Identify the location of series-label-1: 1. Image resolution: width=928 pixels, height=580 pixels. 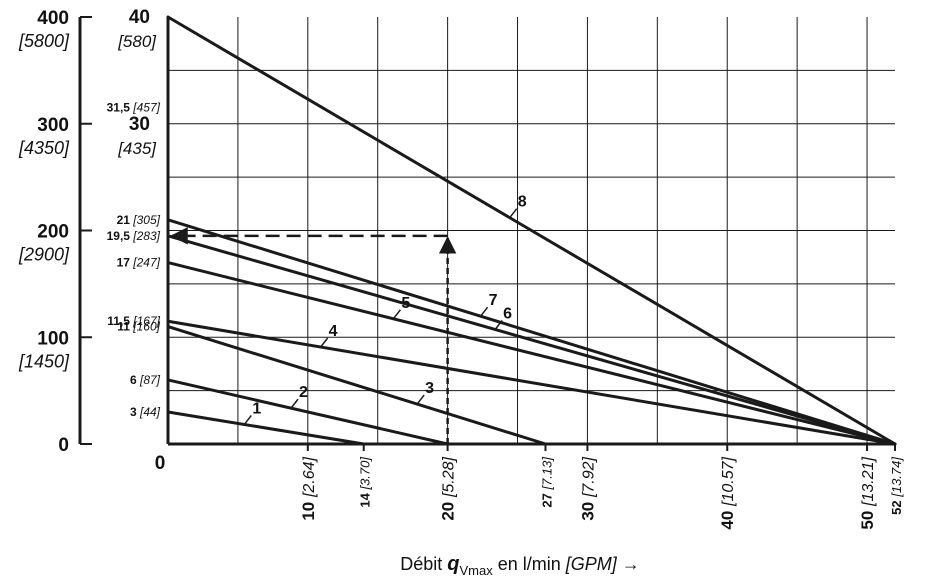
(256, 408).